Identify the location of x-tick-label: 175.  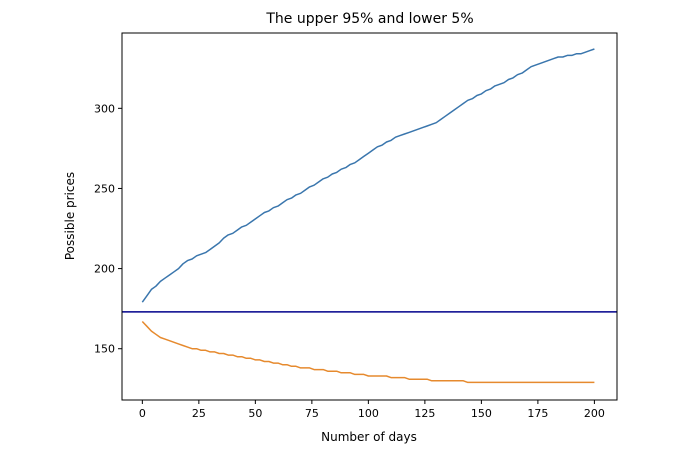
(537, 413).